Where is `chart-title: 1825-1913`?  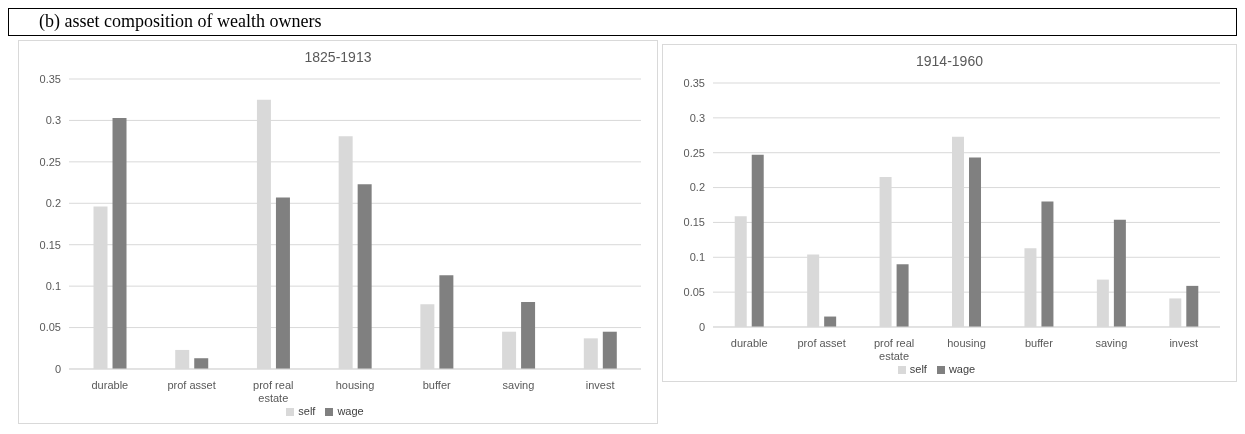 chart-title: 1825-1913 is located at coordinates (338, 57).